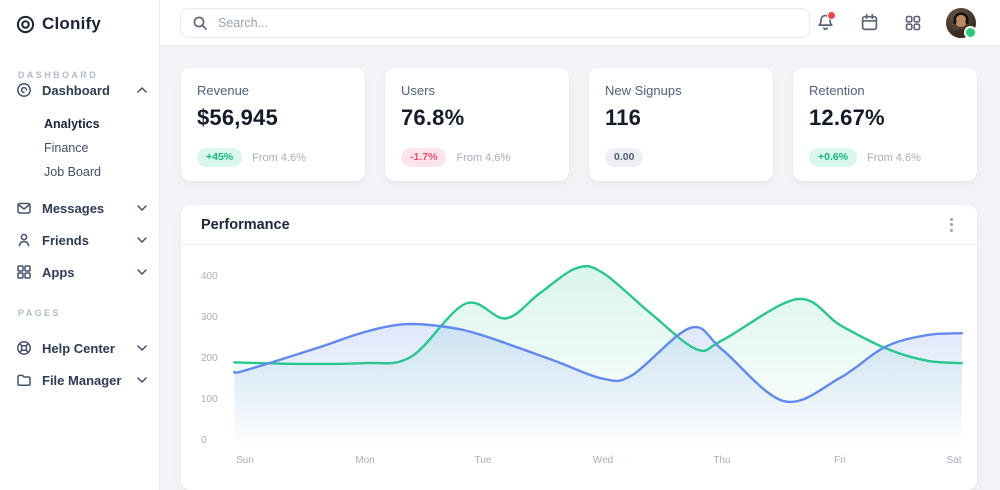 This screenshot has height=490, width=1000. I want to click on stat-title: Users, so click(418, 90).